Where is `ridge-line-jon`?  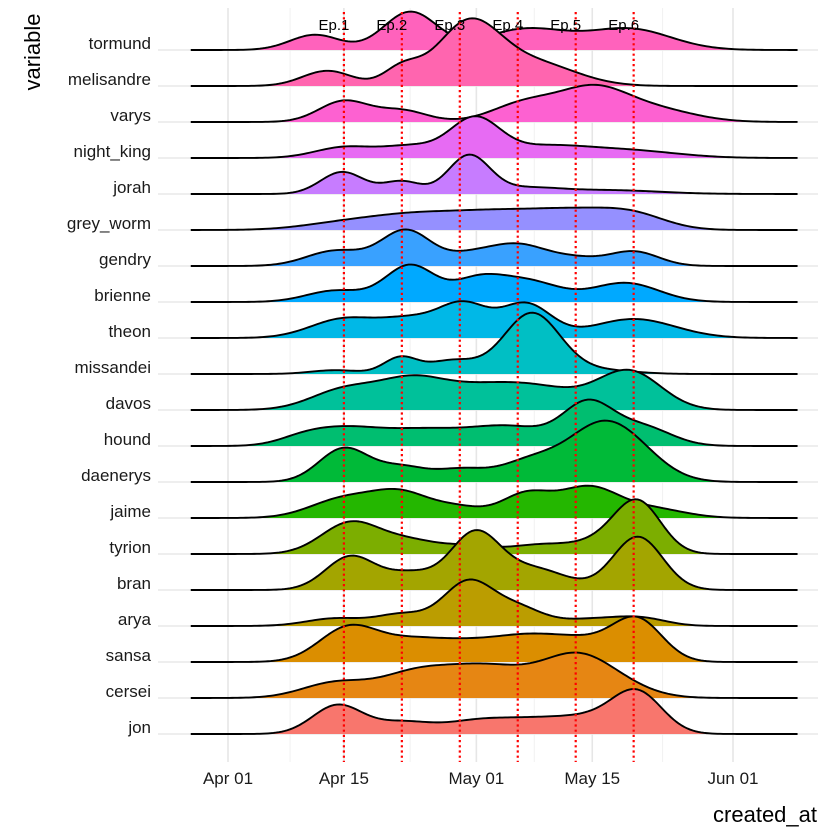
ridge-line-jon is located at coordinates (494, 711).